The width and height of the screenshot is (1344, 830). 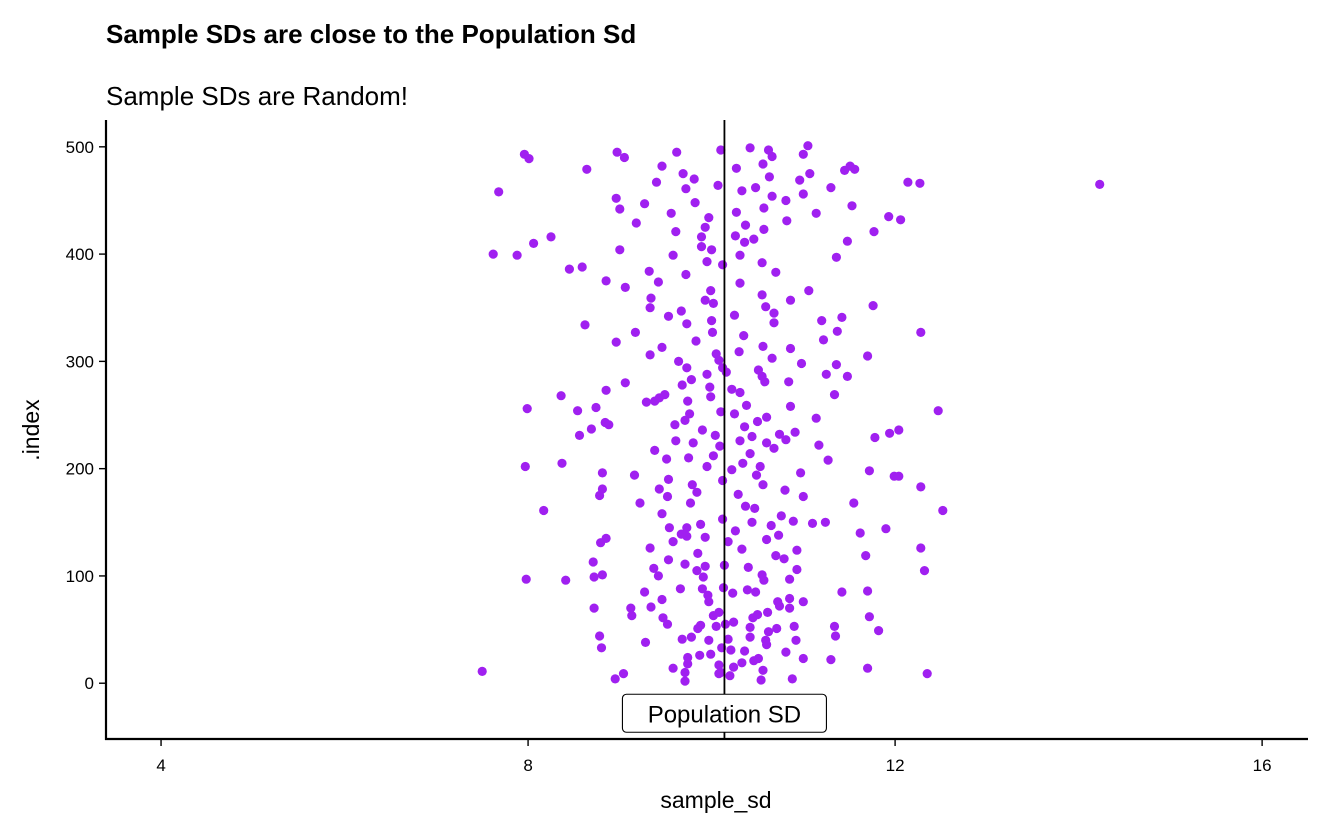 What do you see at coordinates (895, 765) in the screenshot?
I see `x-tick-label: 12` at bounding box center [895, 765].